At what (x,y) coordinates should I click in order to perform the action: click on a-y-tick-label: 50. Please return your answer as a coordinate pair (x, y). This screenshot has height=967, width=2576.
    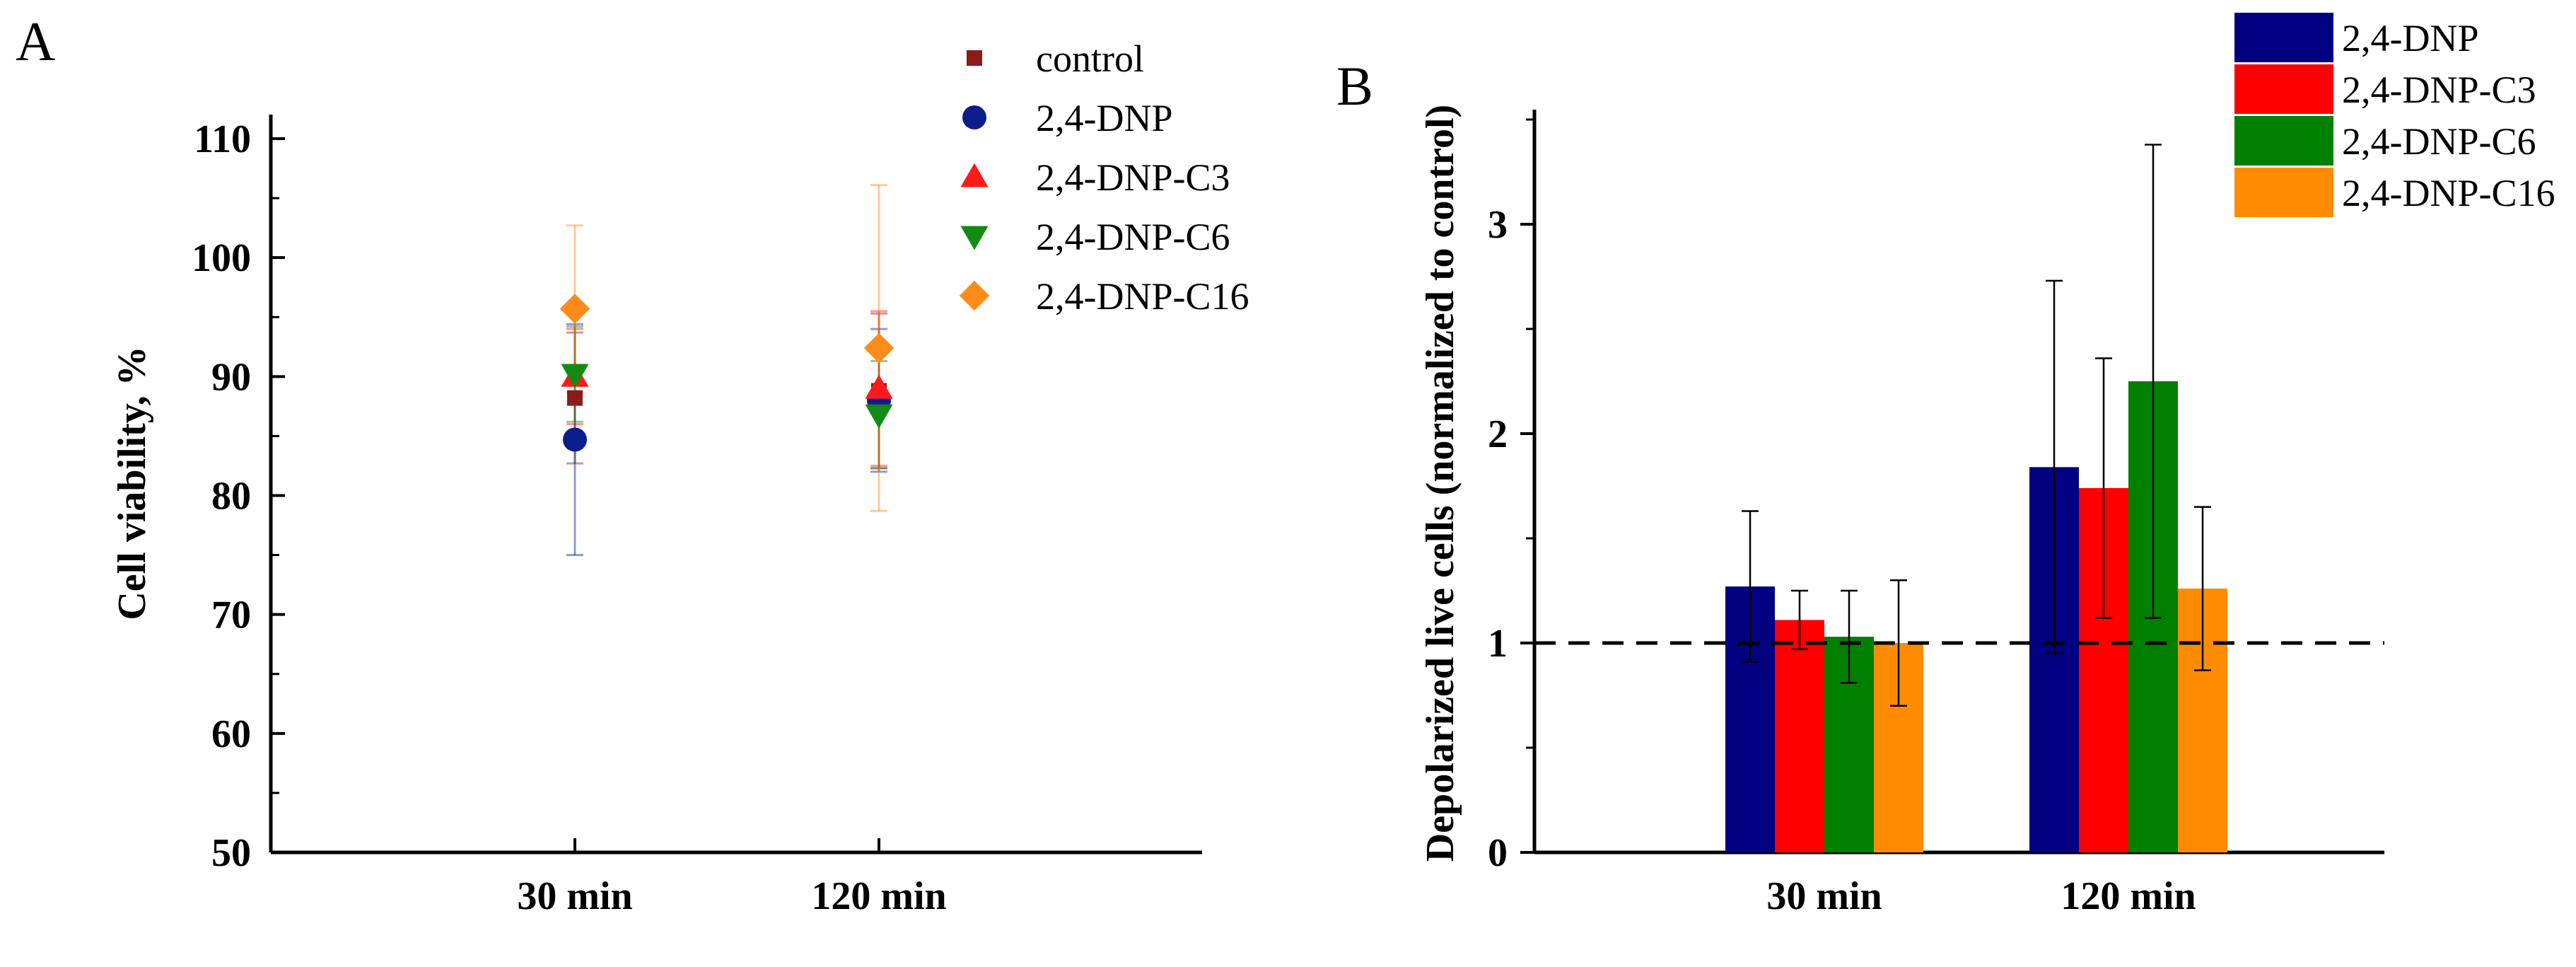
    Looking at the image, I should click on (231, 853).